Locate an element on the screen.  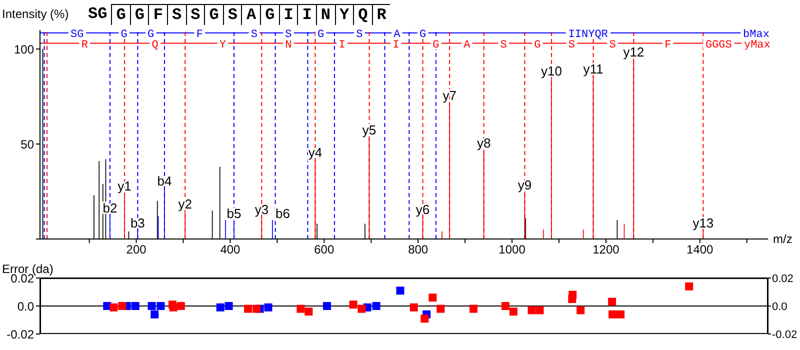
y-tick-label: 50 is located at coordinates (27, 144).